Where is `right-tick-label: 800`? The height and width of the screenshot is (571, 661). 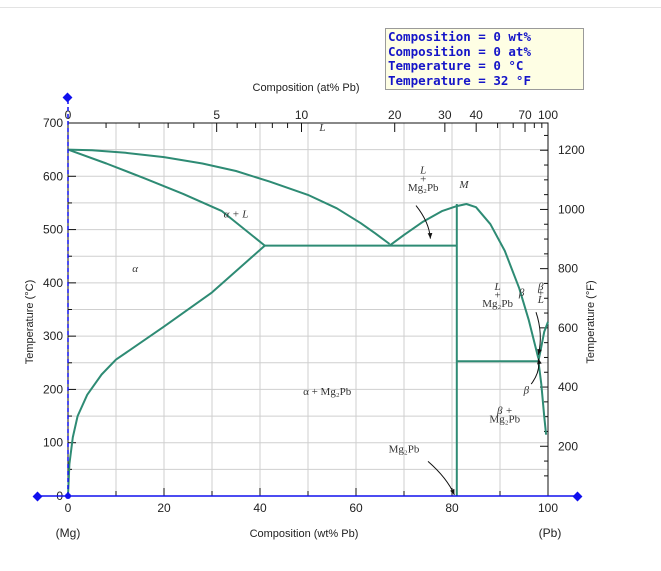
right-tick-label: 800 is located at coordinates (568, 269).